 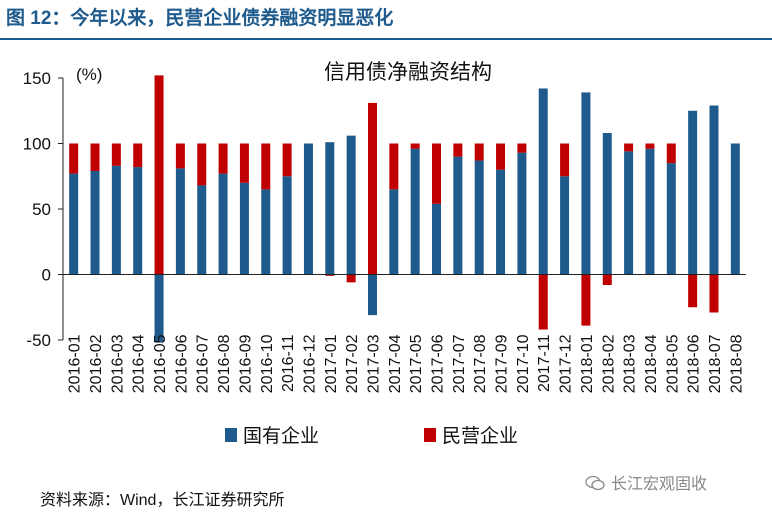 What do you see at coordinates (75, 363) in the screenshot?
I see `x-tick-label: 2016-01` at bounding box center [75, 363].